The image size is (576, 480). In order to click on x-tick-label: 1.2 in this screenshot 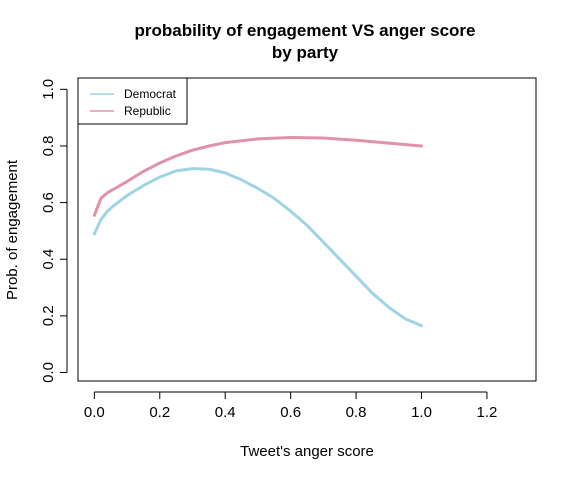, I will do `click(486, 412)`.